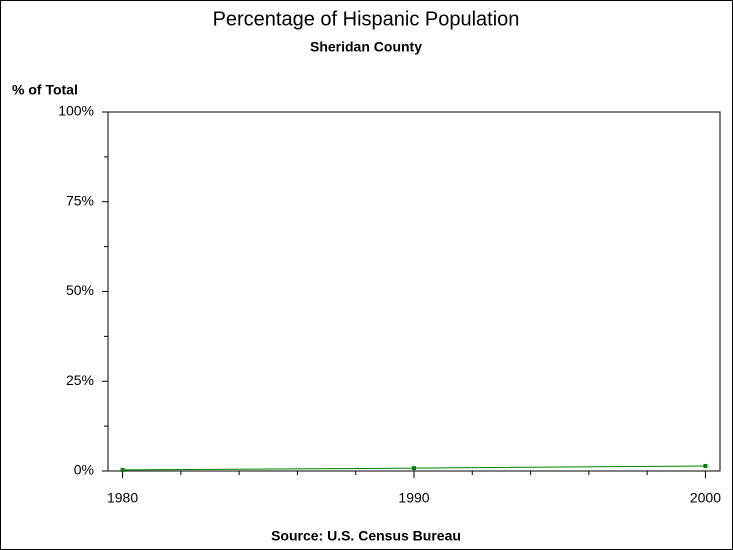  Describe the element at coordinates (80, 200) in the screenshot. I see `y-tick-label: 75%` at that location.